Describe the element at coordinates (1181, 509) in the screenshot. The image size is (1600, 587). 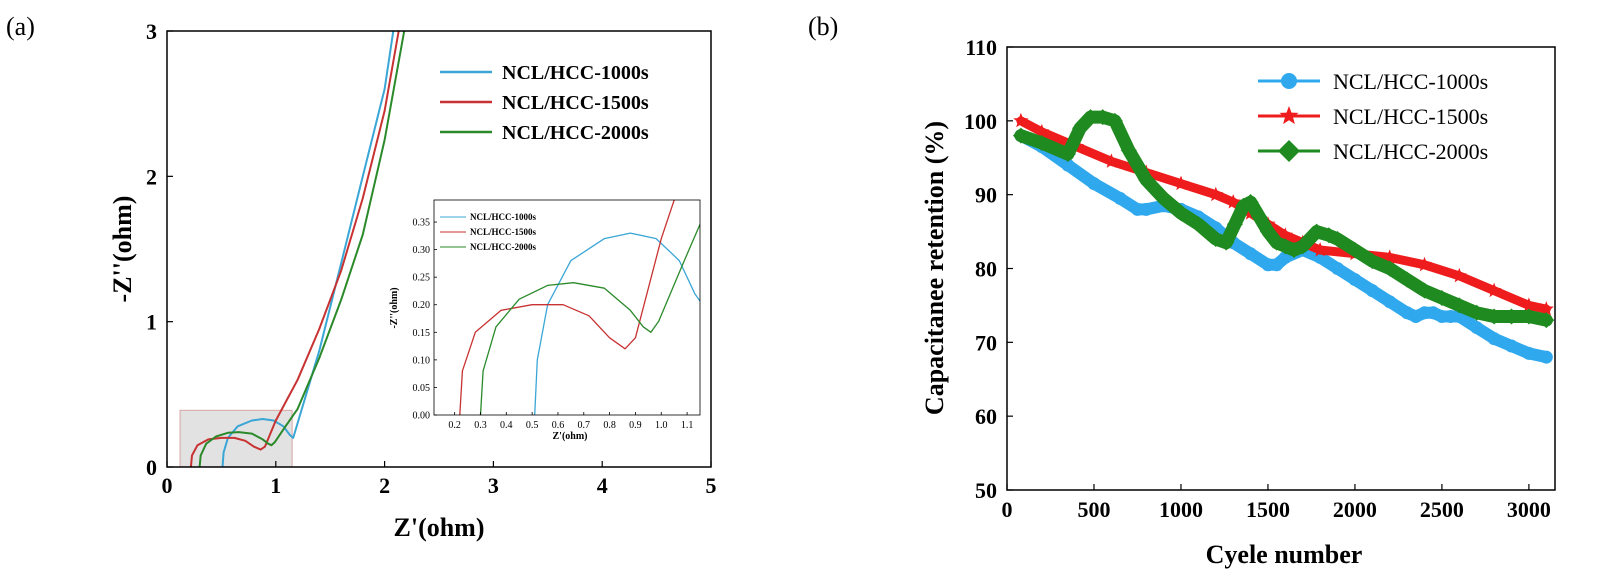
I see `x-tick-label: 1000` at that location.